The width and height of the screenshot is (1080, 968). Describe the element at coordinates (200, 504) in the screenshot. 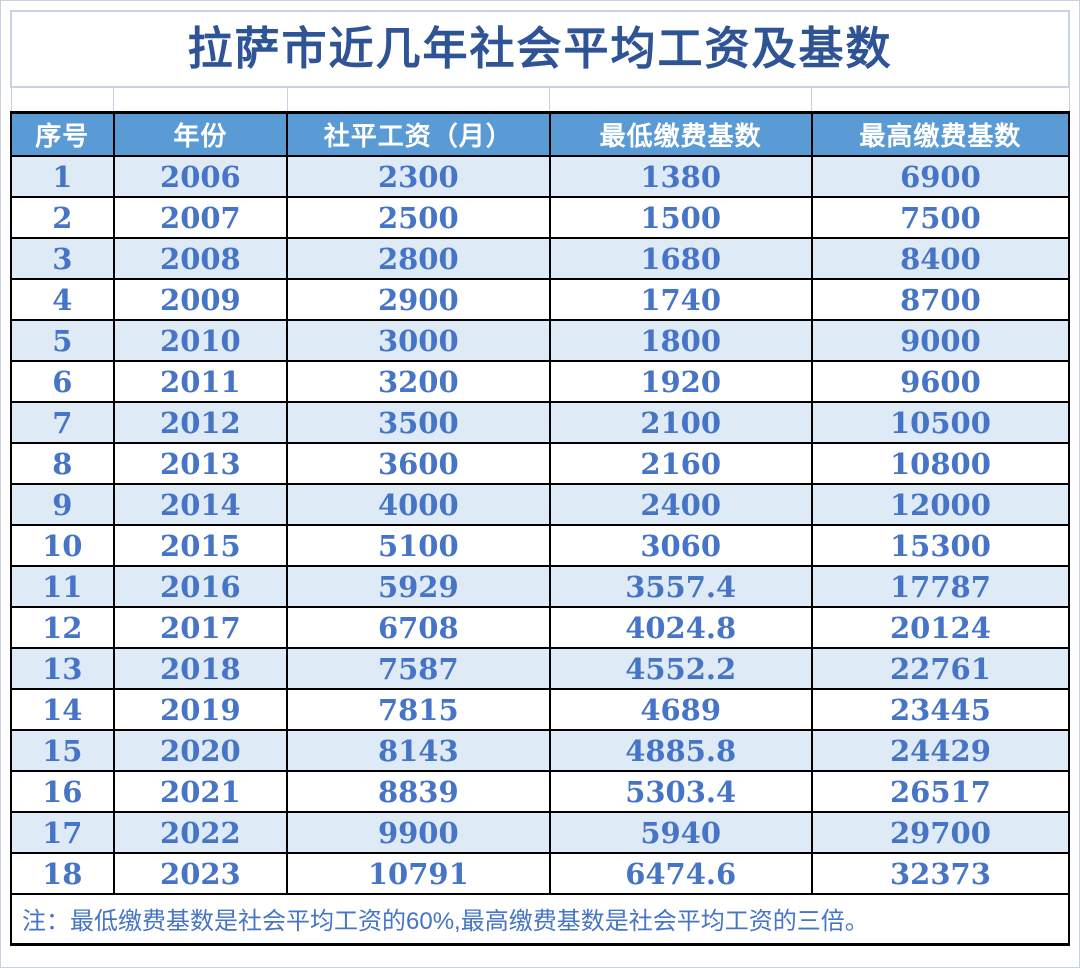

I see `table-cell: 2014` at that location.